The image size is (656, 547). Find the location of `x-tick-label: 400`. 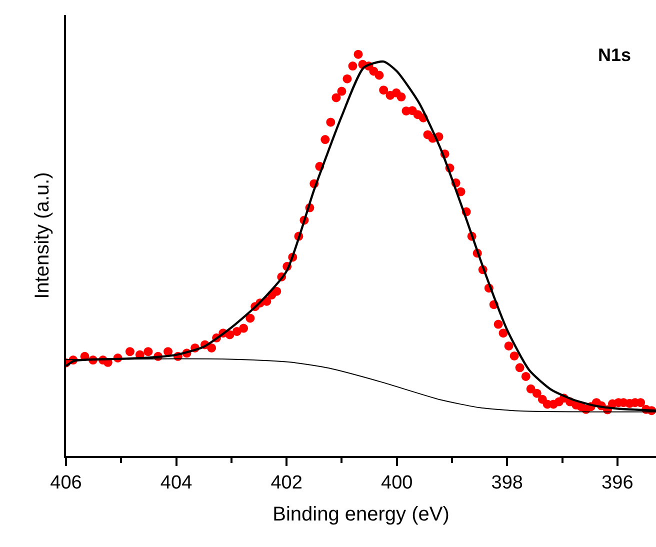

x-tick-label: 400 is located at coordinates (396, 483).